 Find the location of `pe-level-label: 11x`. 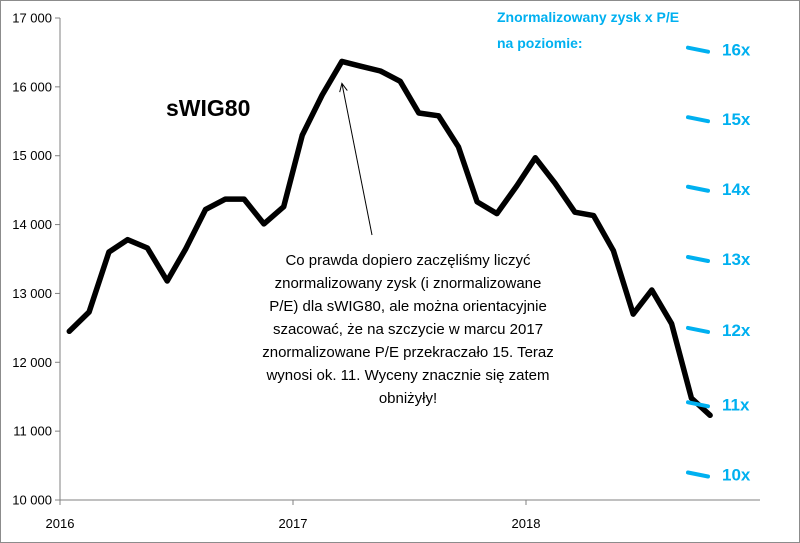

pe-level-label: 11x is located at coordinates (736, 404).